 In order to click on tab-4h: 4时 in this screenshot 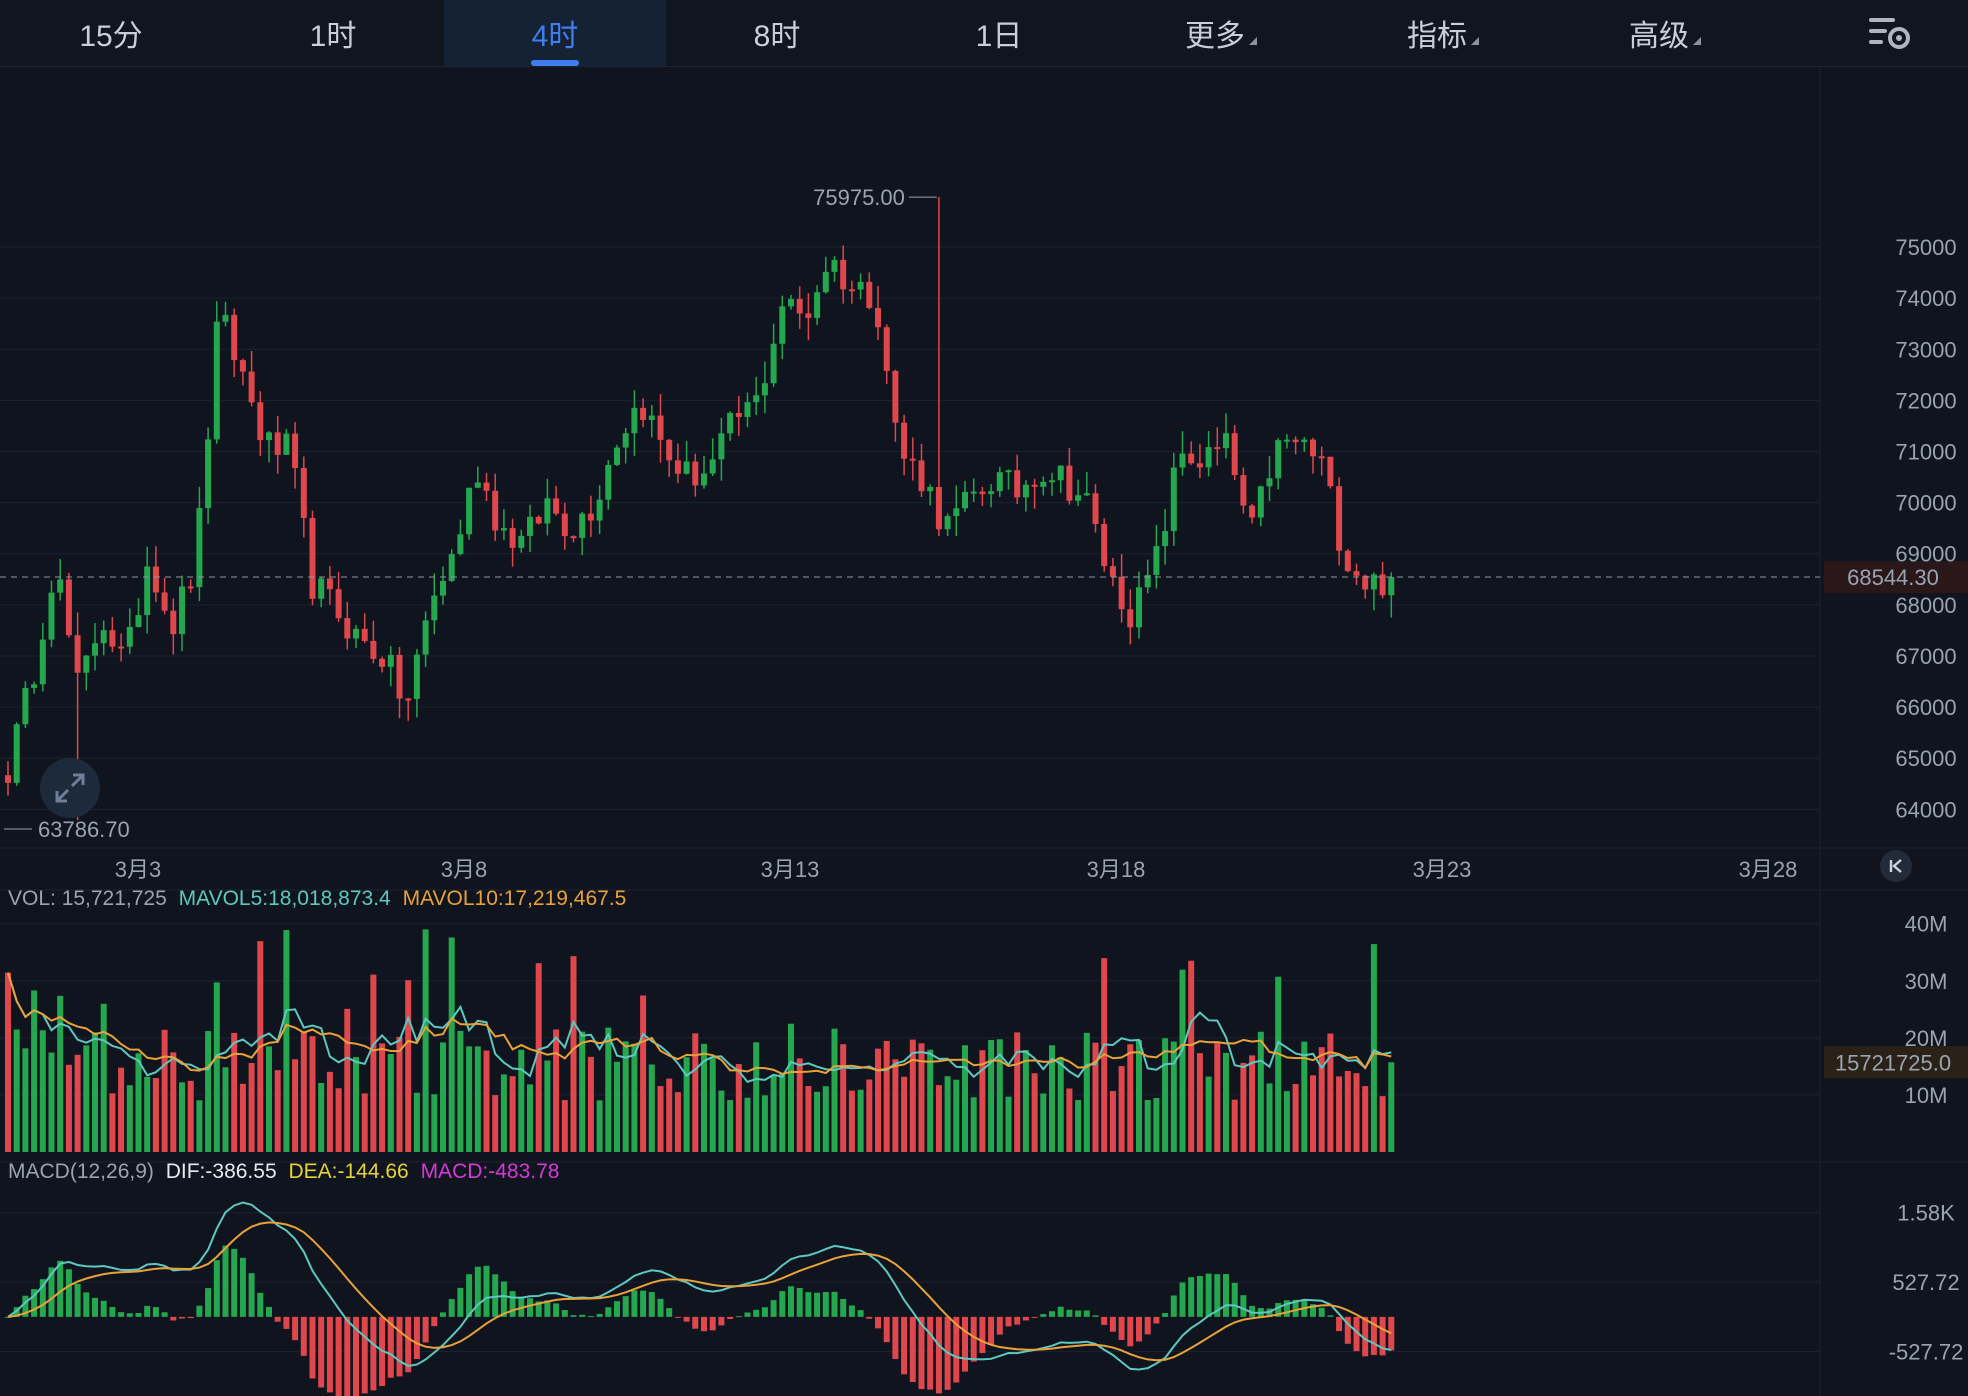, I will do `click(555, 33)`.